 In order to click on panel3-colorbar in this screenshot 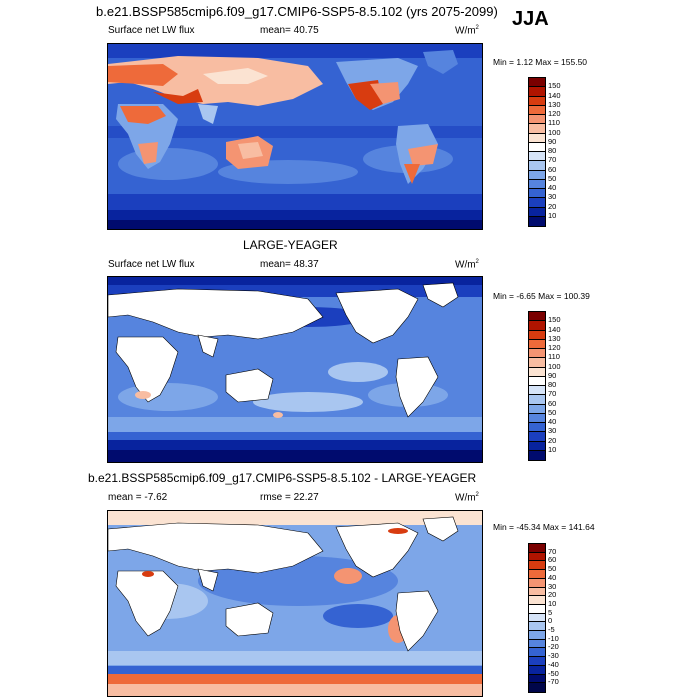, I will do `click(537, 618)`.